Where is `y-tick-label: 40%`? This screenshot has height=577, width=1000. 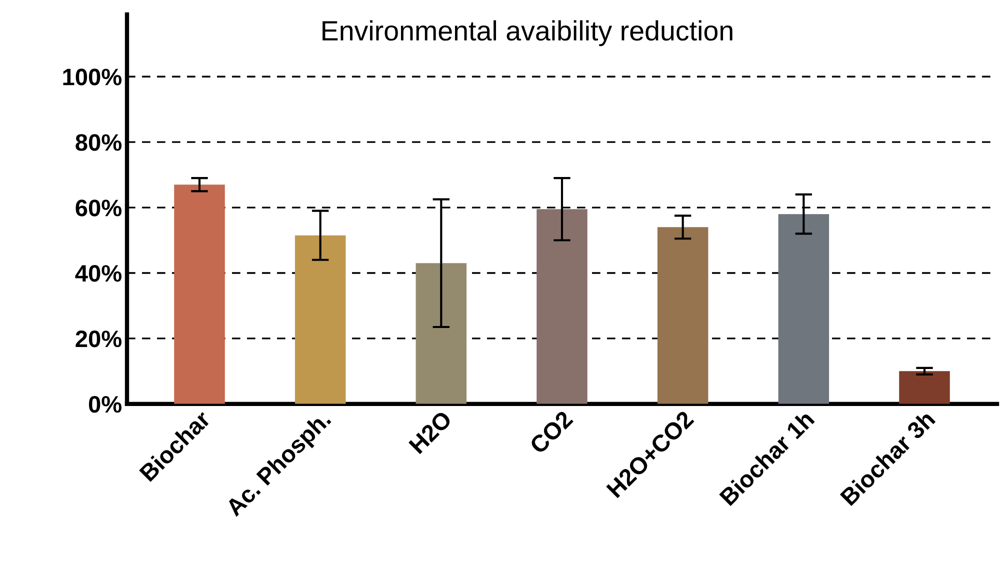
y-tick-label: 40% is located at coordinates (98, 273).